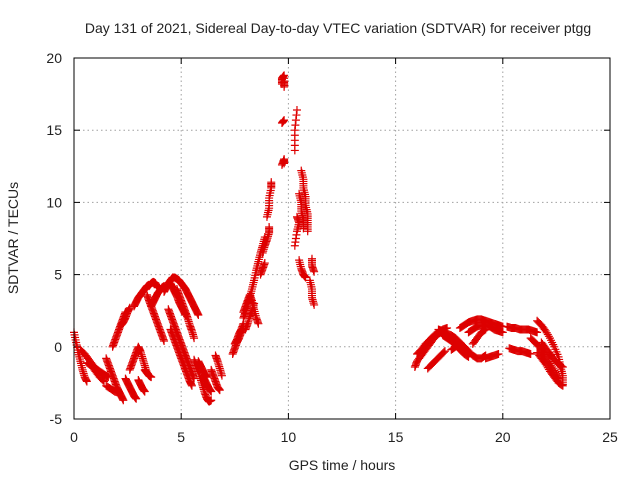 Image resolution: width=640 pixels, height=480 pixels. Describe the element at coordinates (610, 437) in the screenshot. I see `x-tick-label: 25` at that location.